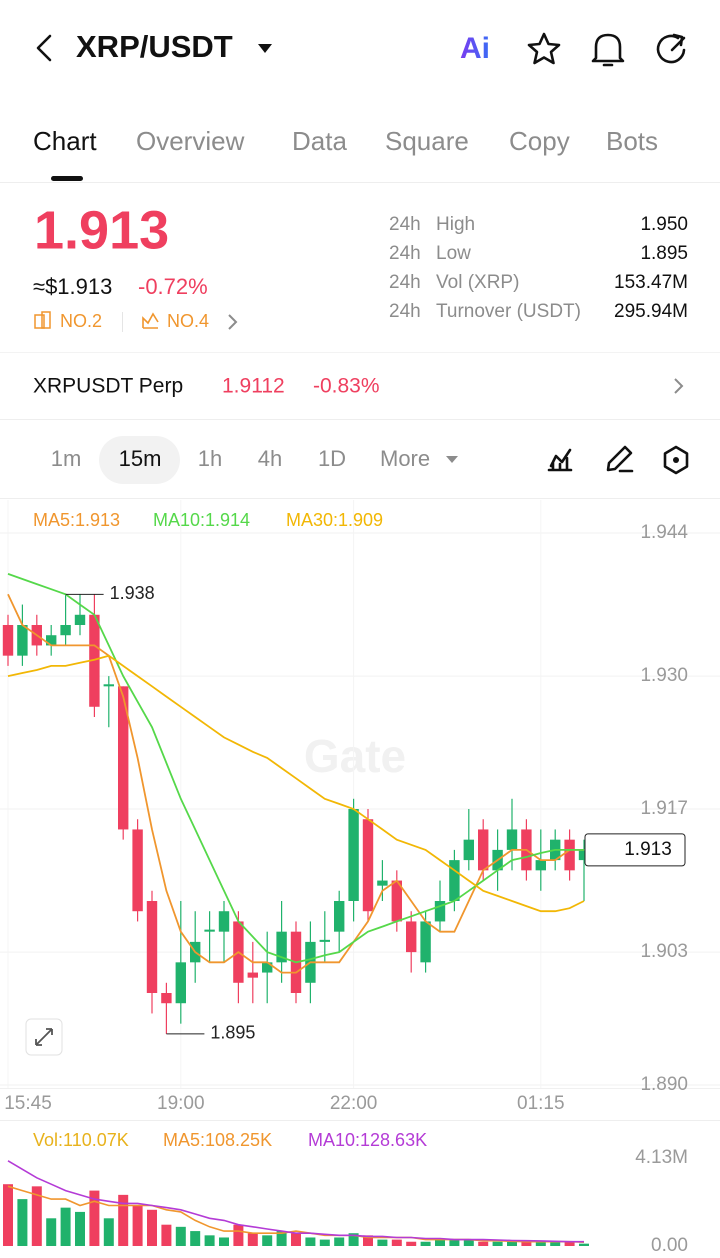 This screenshot has width=720, height=1258. I want to click on rank: NO.2, so click(81, 321).